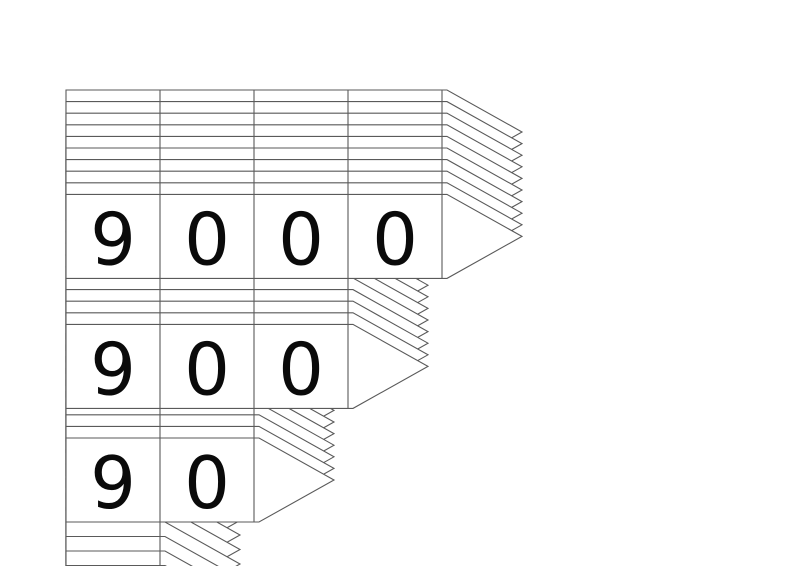 The width and height of the screenshot is (800, 566). What do you see at coordinates (395, 239) in the screenshot?
I see `card-digit-thousands-3: 0` at bounding box center [395, 239].